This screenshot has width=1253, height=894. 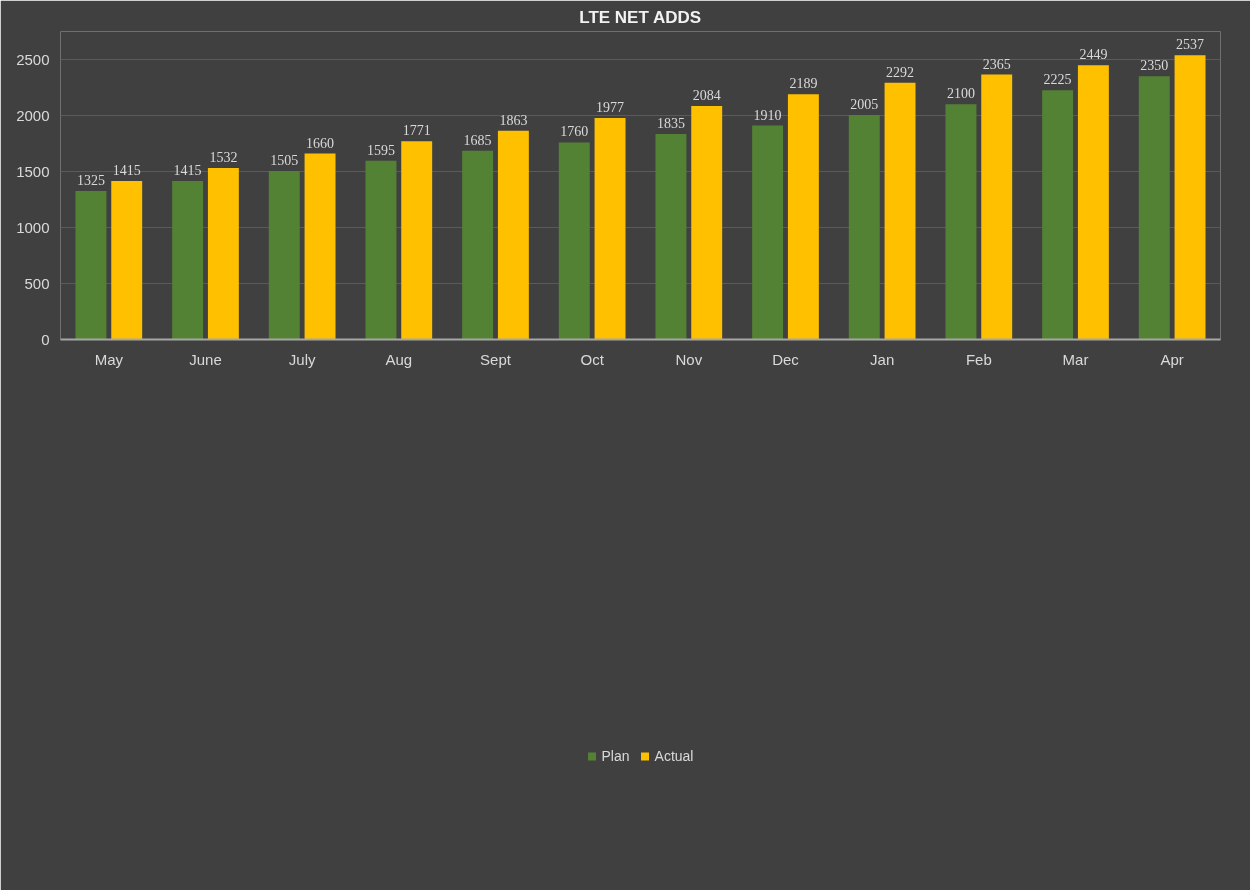 I want to click on y-tick-label: 2500, so click(x=33, y=59).